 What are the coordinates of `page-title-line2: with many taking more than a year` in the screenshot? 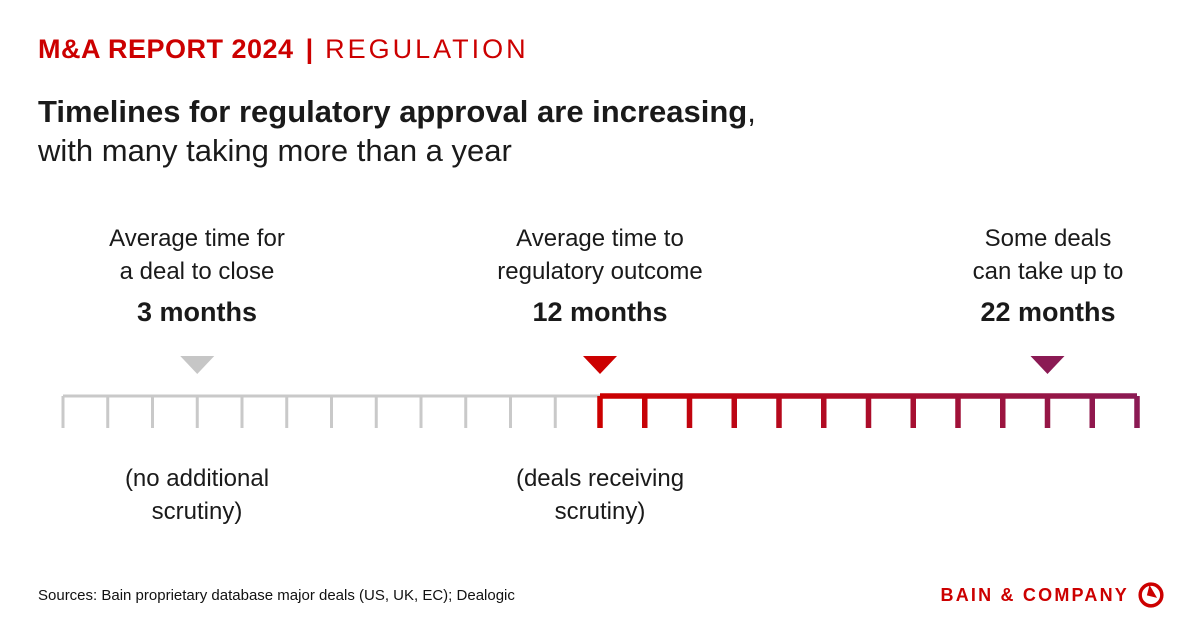 It's located at (275, 150).